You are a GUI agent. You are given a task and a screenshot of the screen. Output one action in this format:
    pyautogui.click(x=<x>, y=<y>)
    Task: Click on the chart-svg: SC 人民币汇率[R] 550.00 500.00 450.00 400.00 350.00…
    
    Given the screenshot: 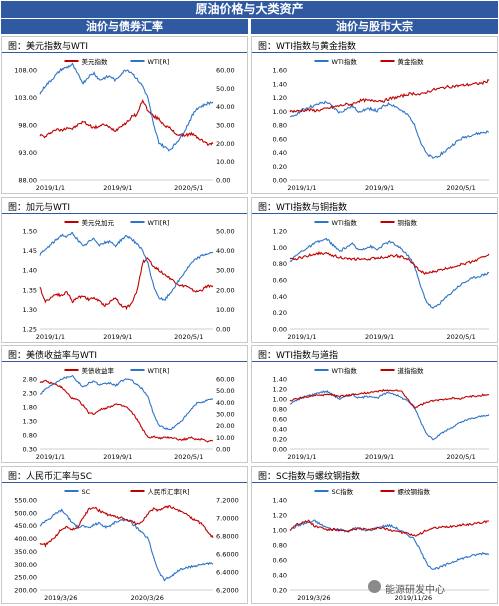 What is the action you would take?
    pyautogui.click(x=126, y=544)
    